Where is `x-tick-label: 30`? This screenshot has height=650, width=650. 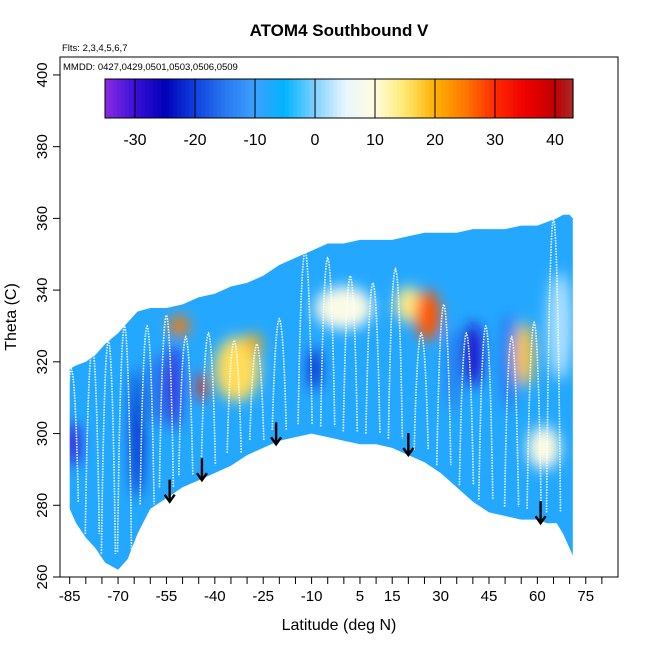 x-tick-label: 30 is located at coordinates (440, 596).